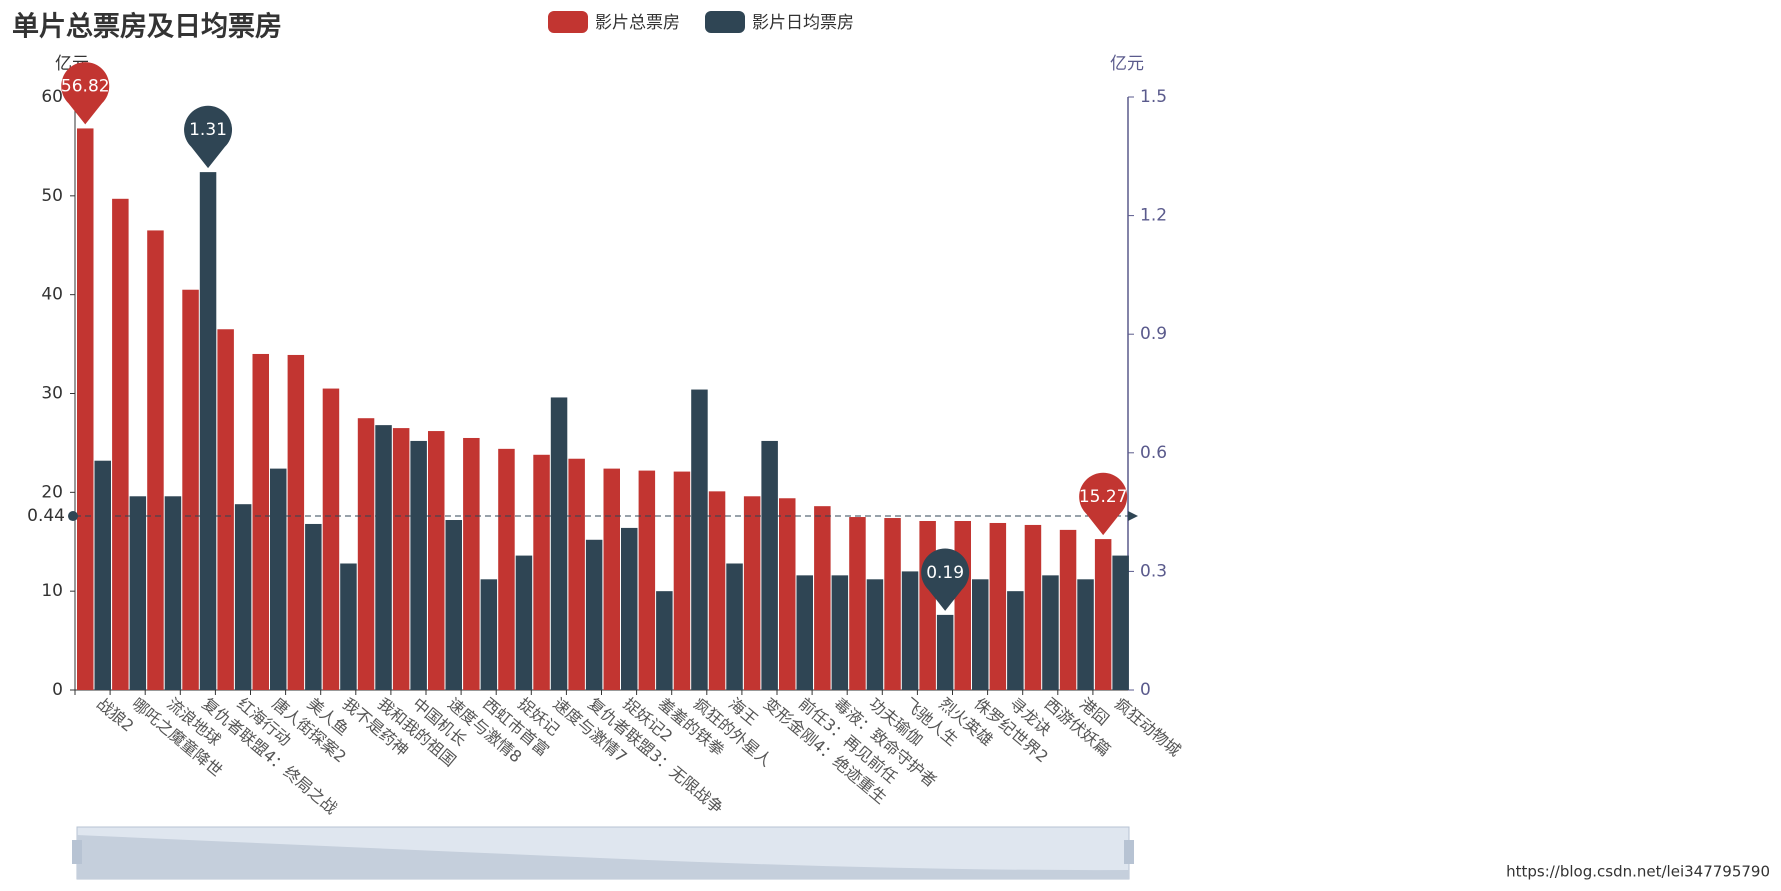 This screenshot has height=891, width=1781. What do you see at coordinates (147, 27) in the screenshot?
I see `chart-title: 单片总票房及日均票房` at bounding box center [147, 27].